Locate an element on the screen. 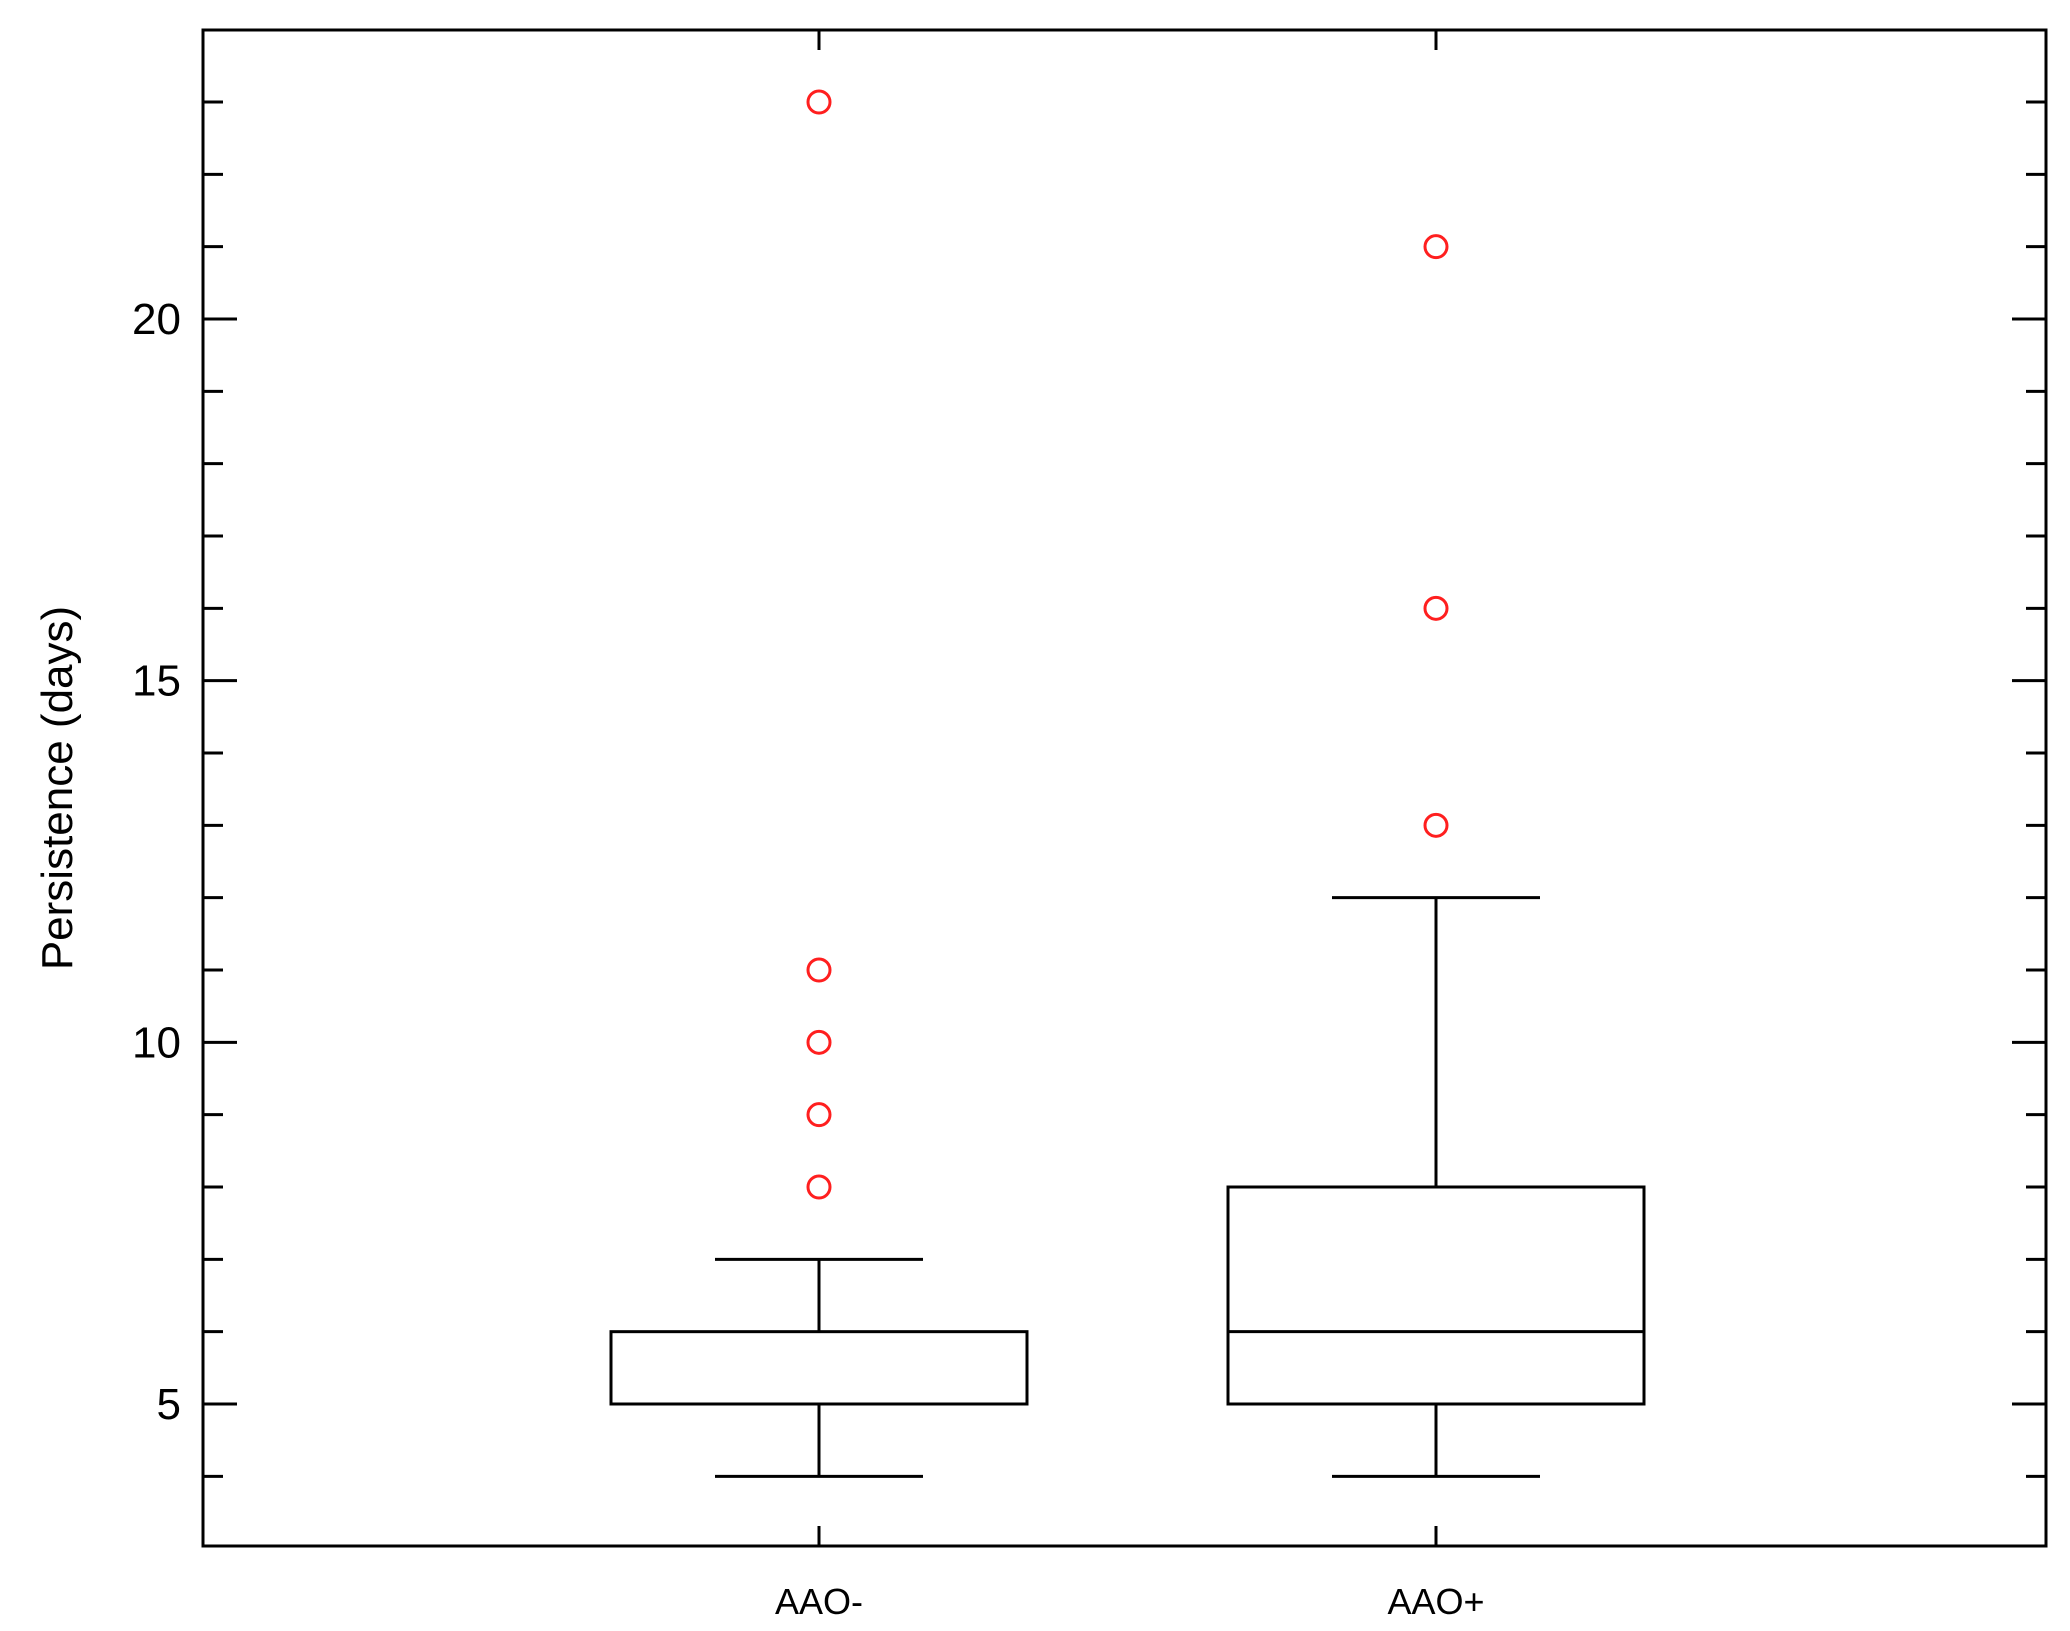 The image size is (2070, 1631). y-tick-label: 20 is located at coordinates (156, 319).